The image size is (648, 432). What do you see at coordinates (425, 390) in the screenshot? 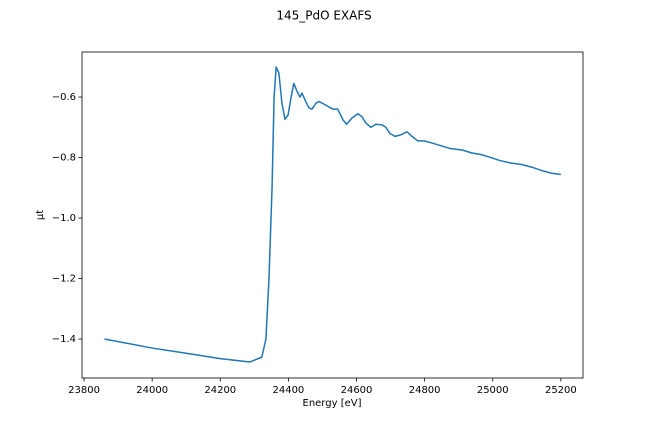
I see `x-tick-label: 24800` at bounding box center [425, 390].